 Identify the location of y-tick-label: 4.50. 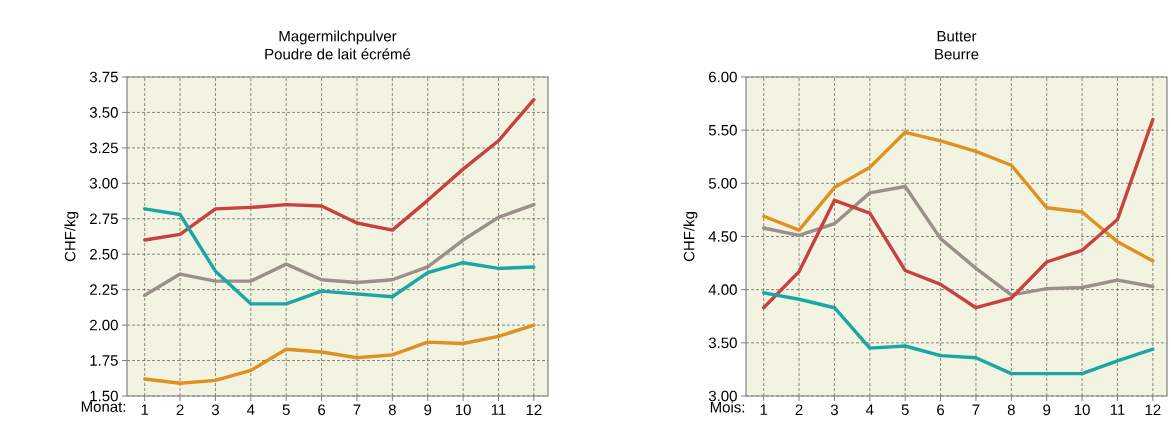
(722, 236).